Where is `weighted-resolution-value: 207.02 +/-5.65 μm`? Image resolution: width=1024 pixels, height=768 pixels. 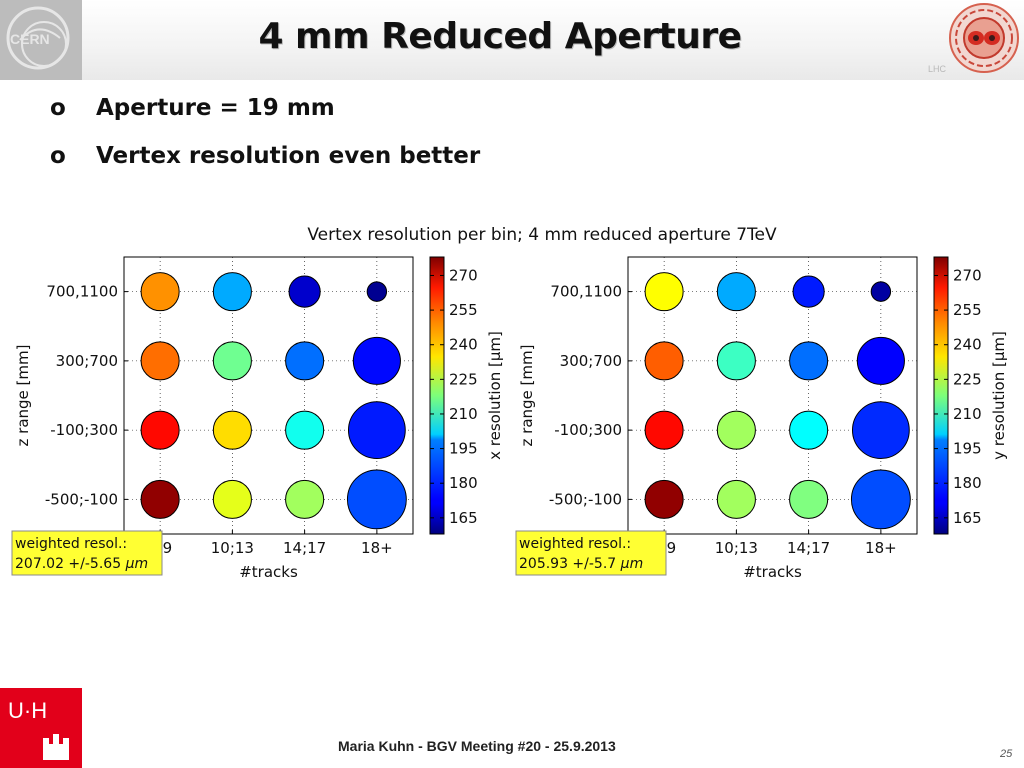 weighted-resolution-value: 207.02 +/-5.65 μm is located at coordinates (81, 564).